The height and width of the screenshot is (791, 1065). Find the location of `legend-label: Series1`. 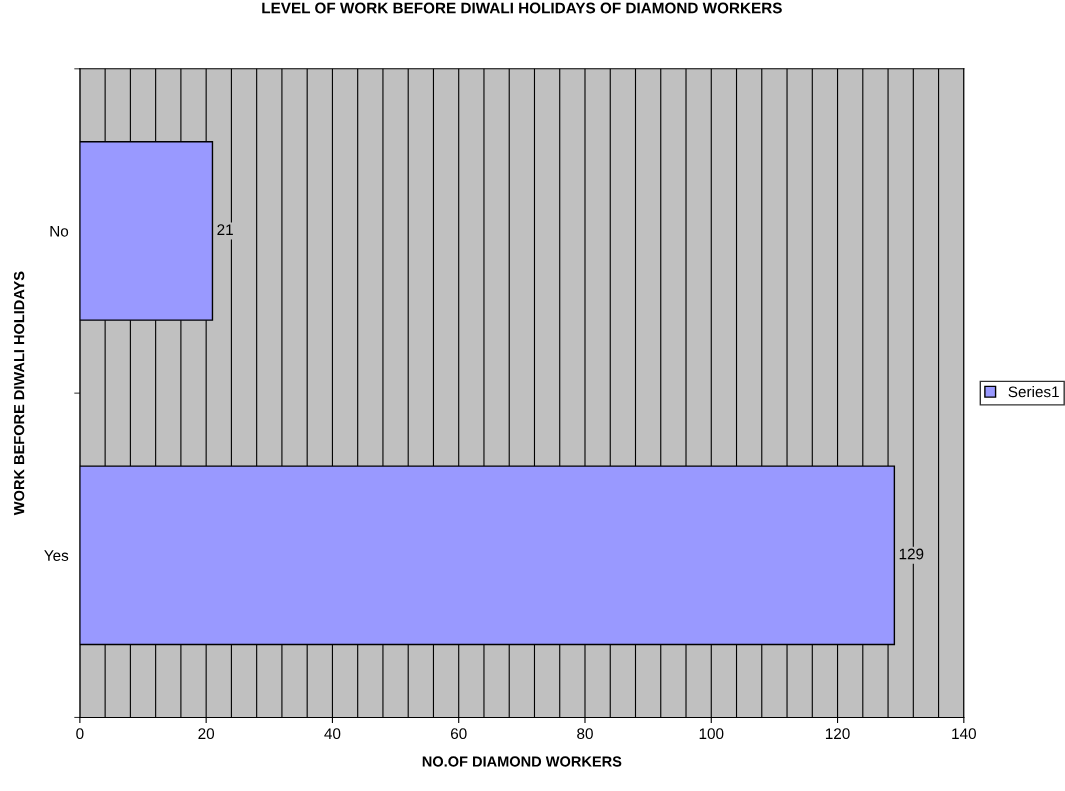

legend-label: Series1 is located at coordinates (1033, 392).